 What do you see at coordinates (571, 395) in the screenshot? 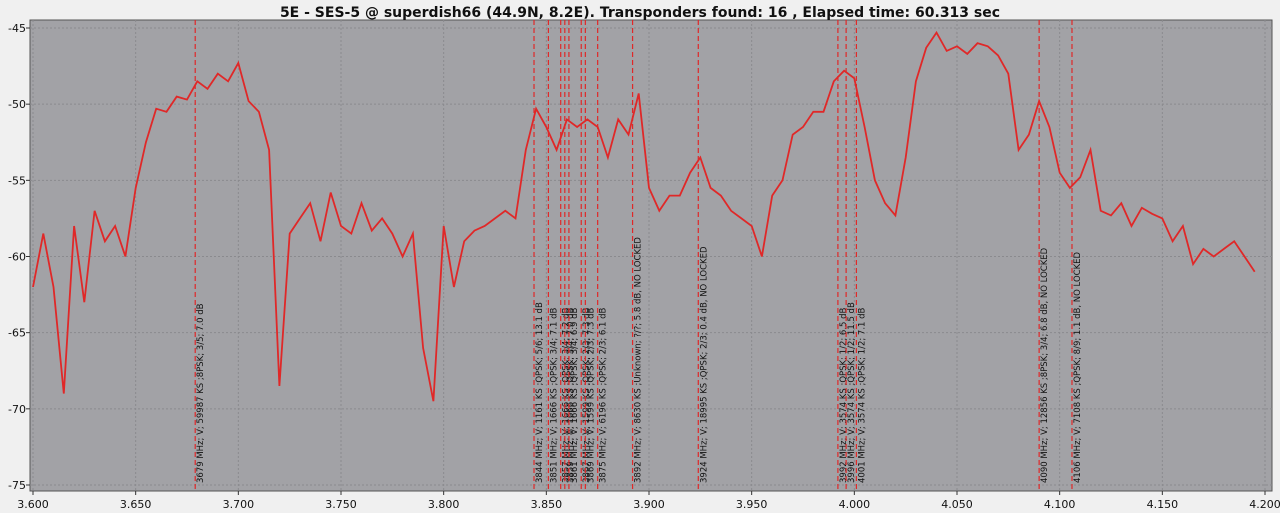
I see `transponder-label: 3859 MHz; V; 1666 KS ;QPSK; 3/4; 7.0 dB` at bounding box center [571, 395].